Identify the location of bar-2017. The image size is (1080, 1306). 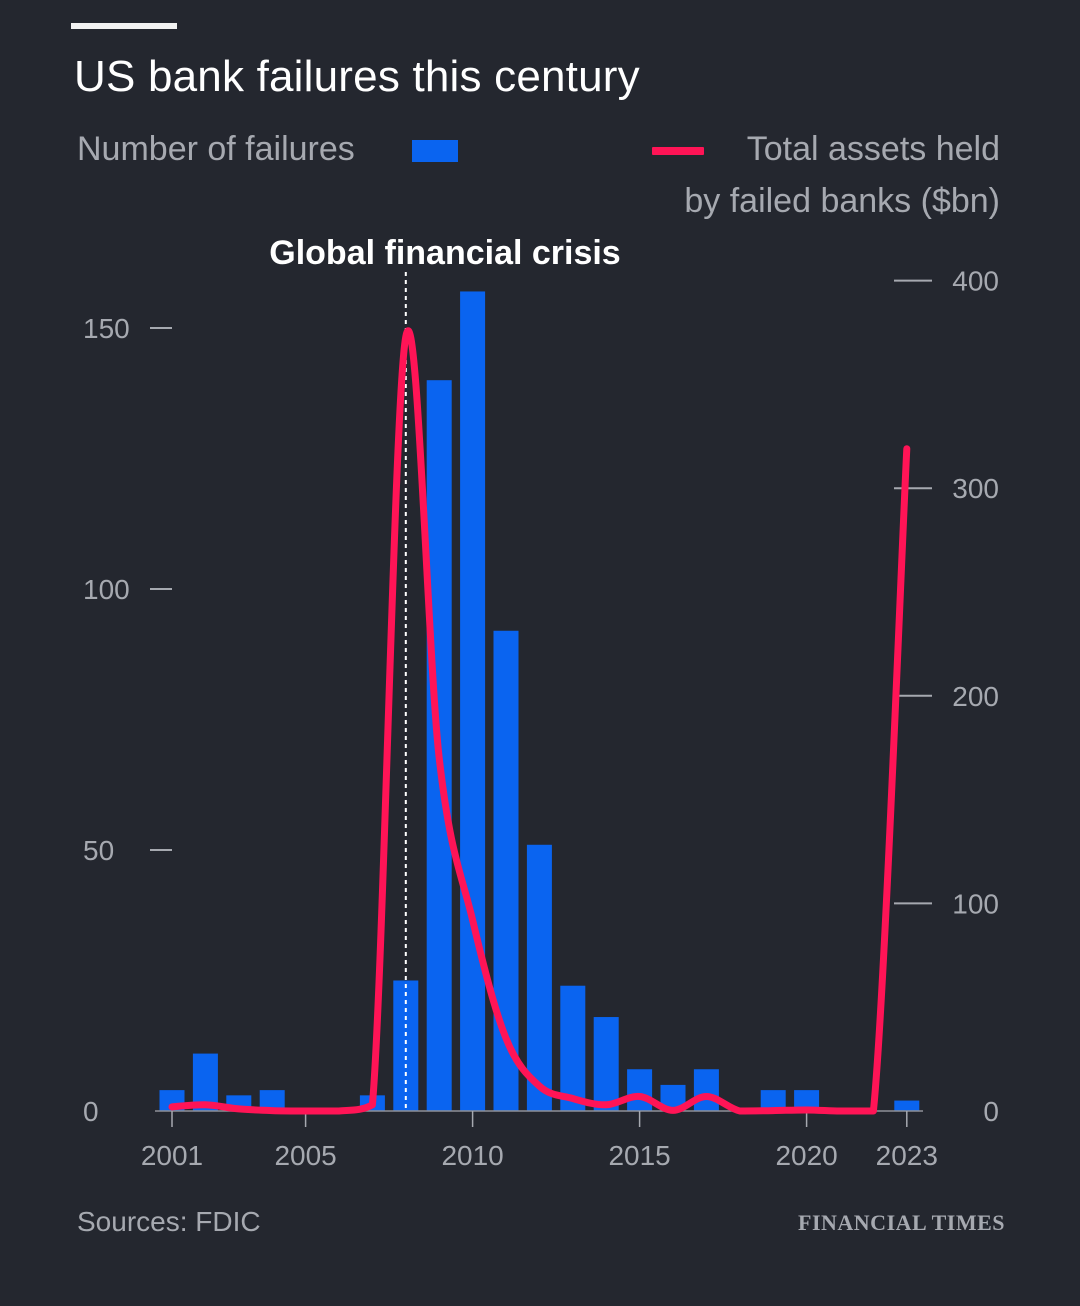
(706, 1090).